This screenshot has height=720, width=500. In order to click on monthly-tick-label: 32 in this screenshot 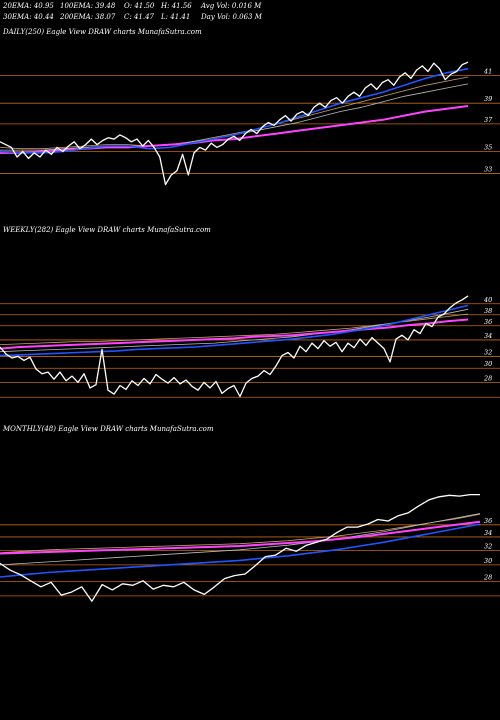, I will do `click(488, 547)`.